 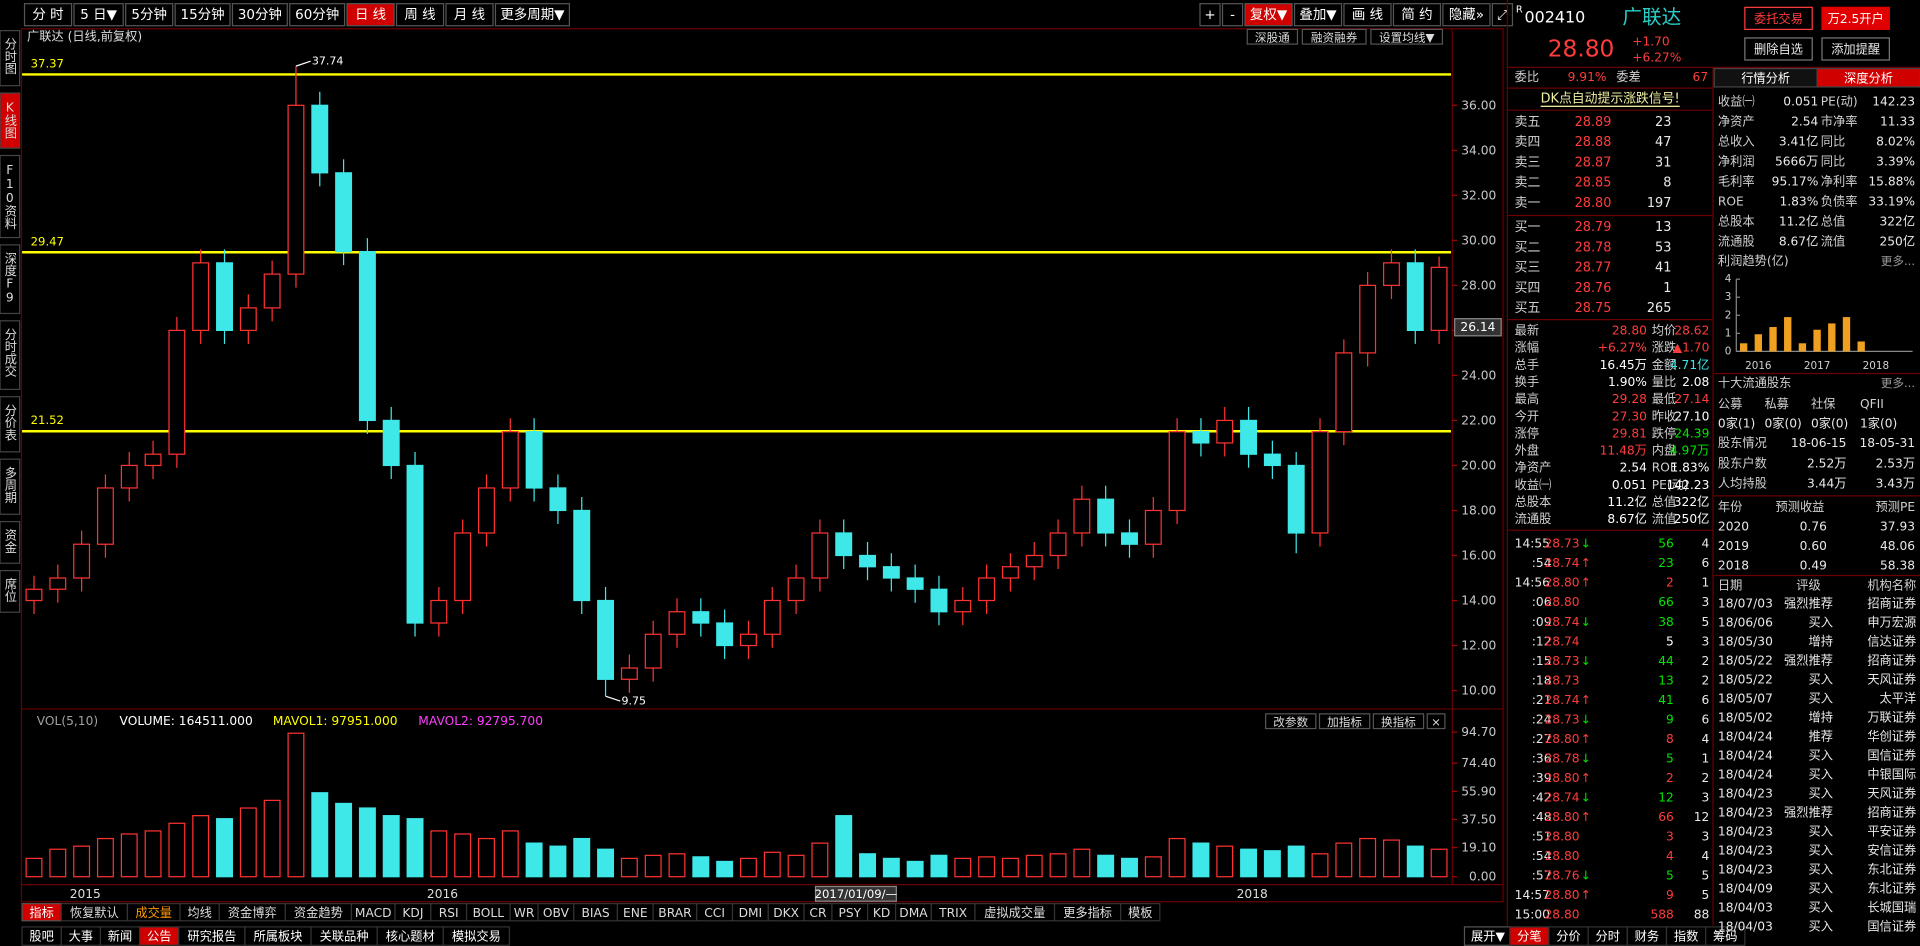 I want to click on tool-button-label: -, so click(x=1232, y=15).